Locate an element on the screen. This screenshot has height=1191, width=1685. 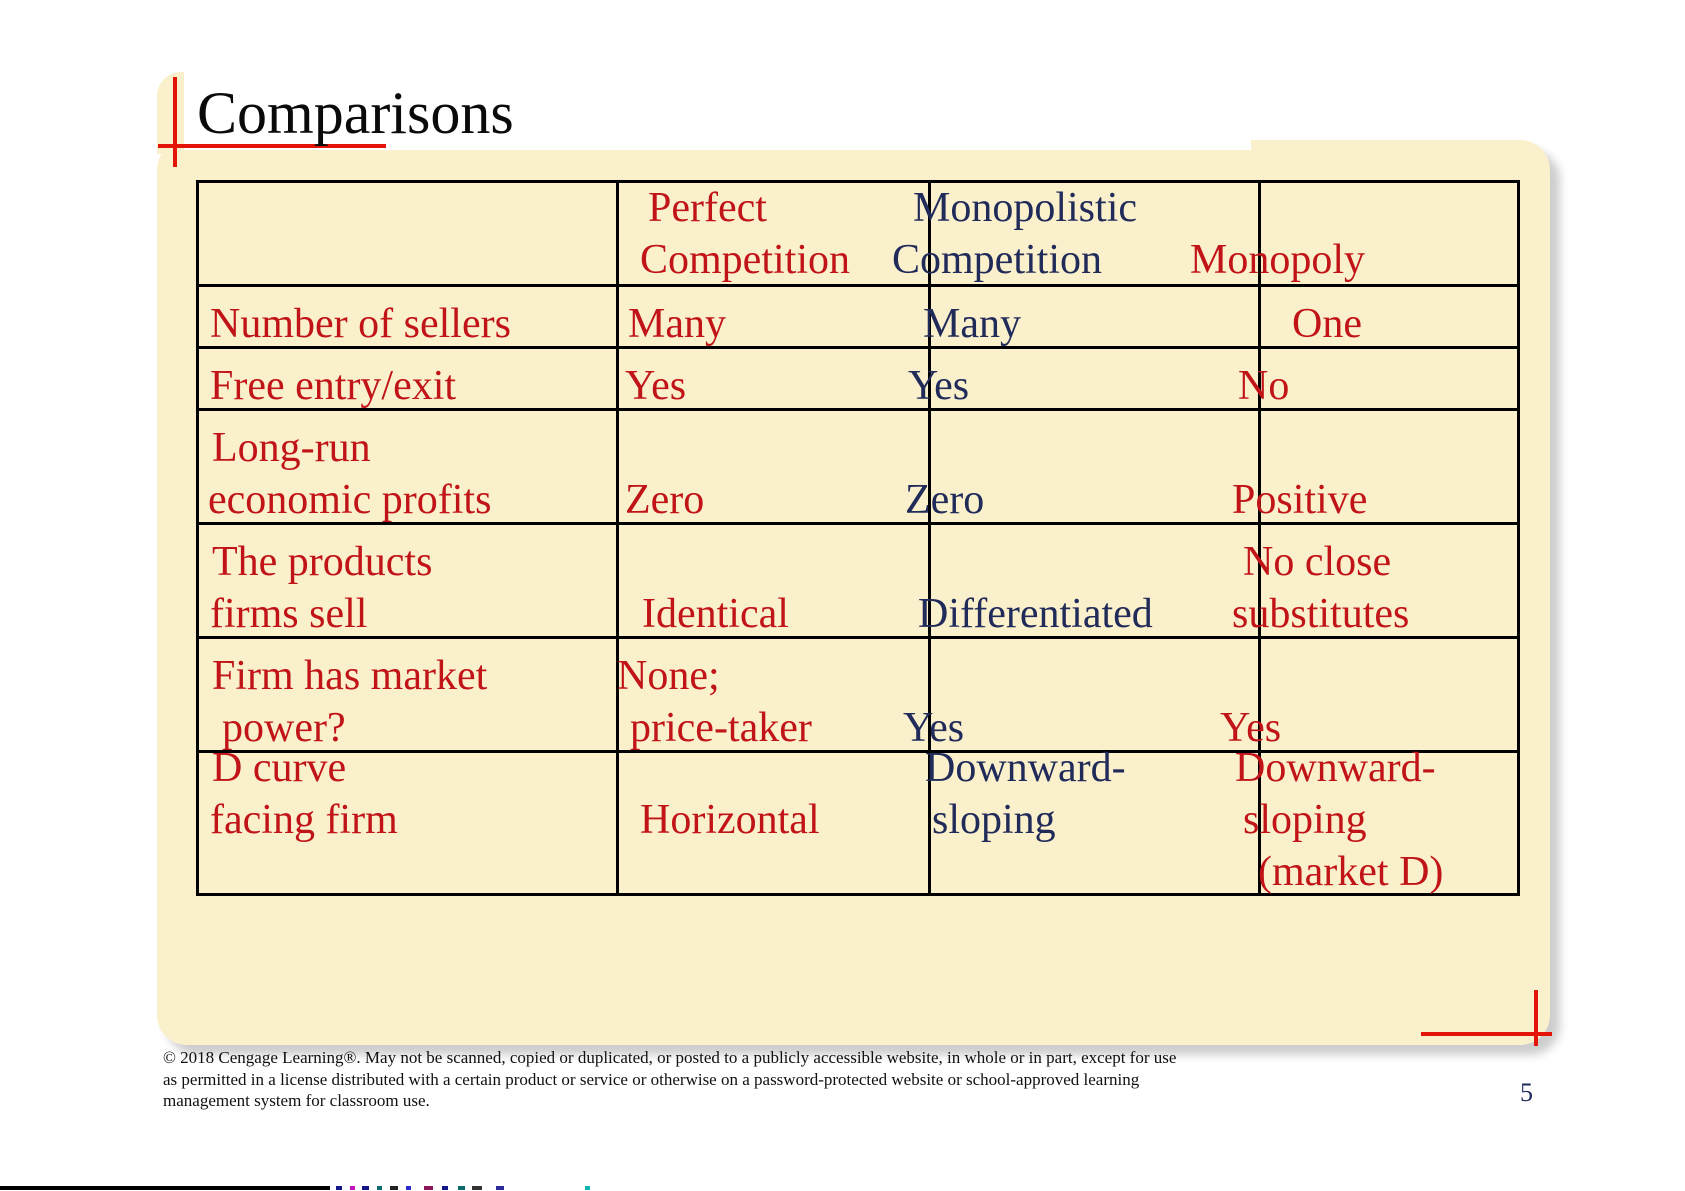
cell-products-firms-sell-monopoly-line1: substitutes is located at coordinates (1321, 614).